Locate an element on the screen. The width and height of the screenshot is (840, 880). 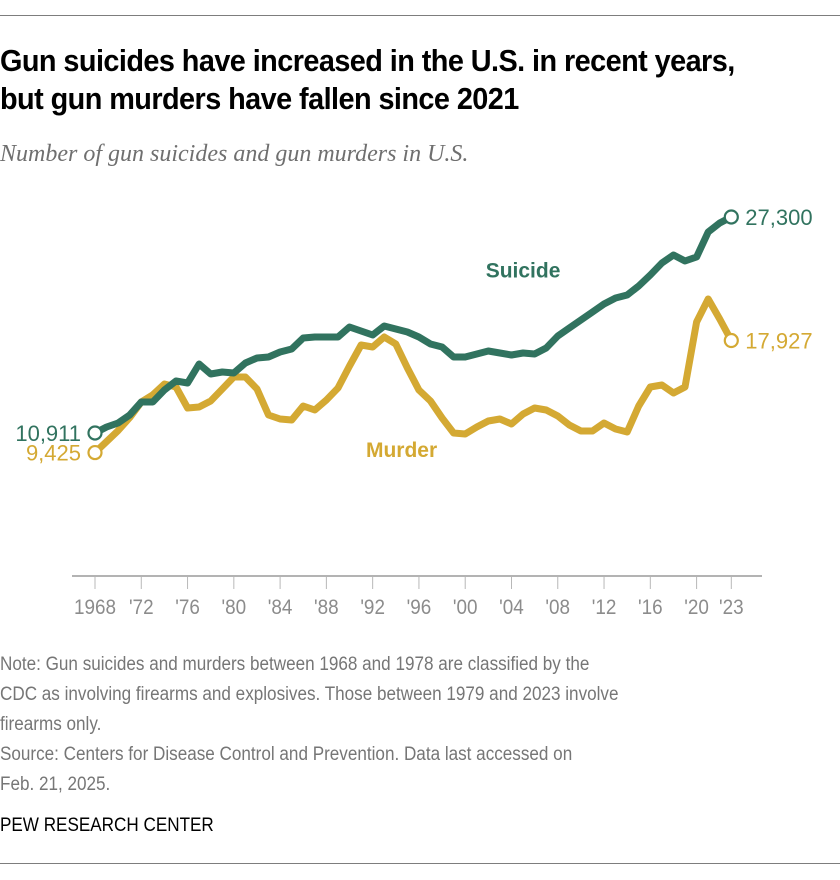
bottom-rule is located at coordinates (420, 863).